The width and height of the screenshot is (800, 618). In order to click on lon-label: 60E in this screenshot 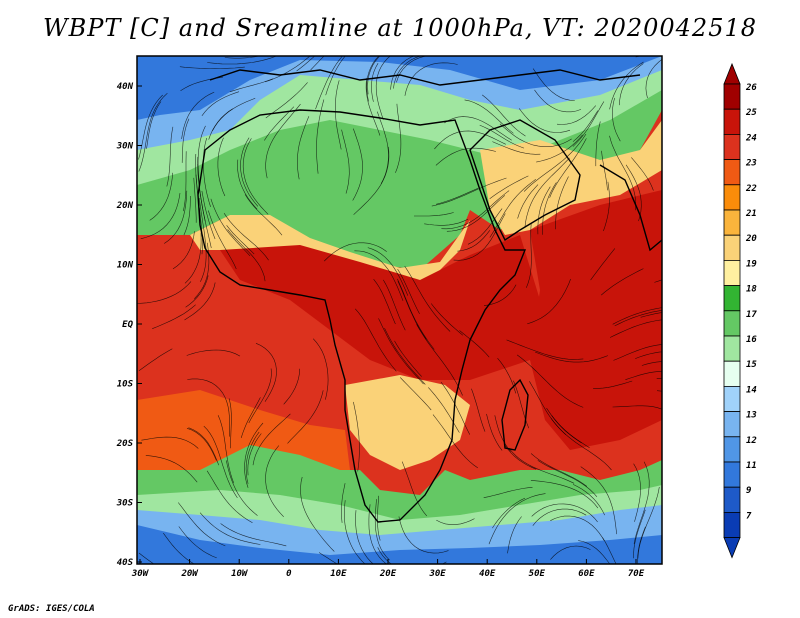, I will do `click(586, 574)`.